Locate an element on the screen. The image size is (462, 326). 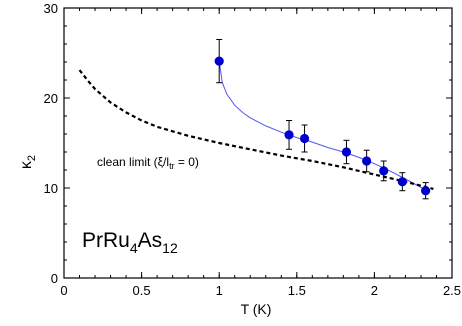
y-axis-label-main: κ is located at coordinates (26, 164).